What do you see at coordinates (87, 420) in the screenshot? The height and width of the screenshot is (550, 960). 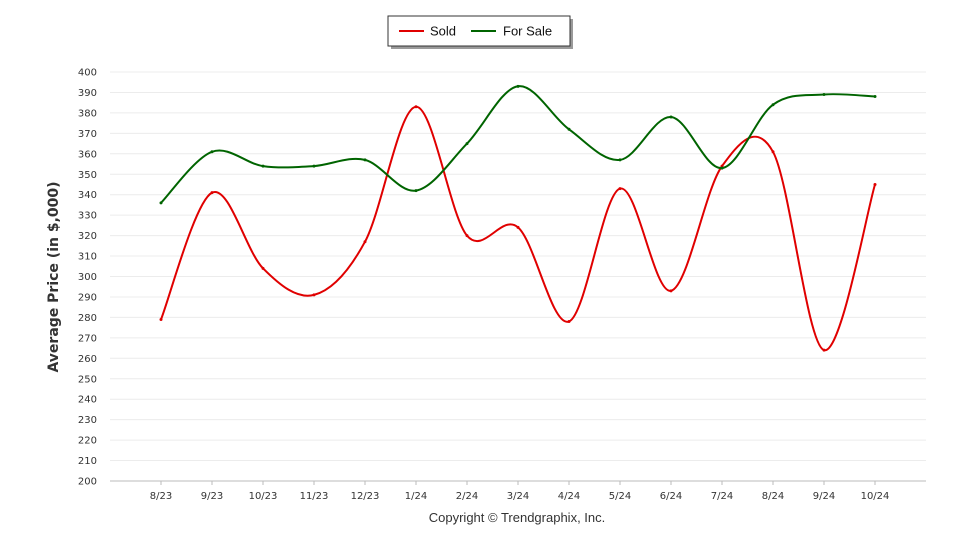 I see `y-tick-label: 230` at bounding box center [87, 420].